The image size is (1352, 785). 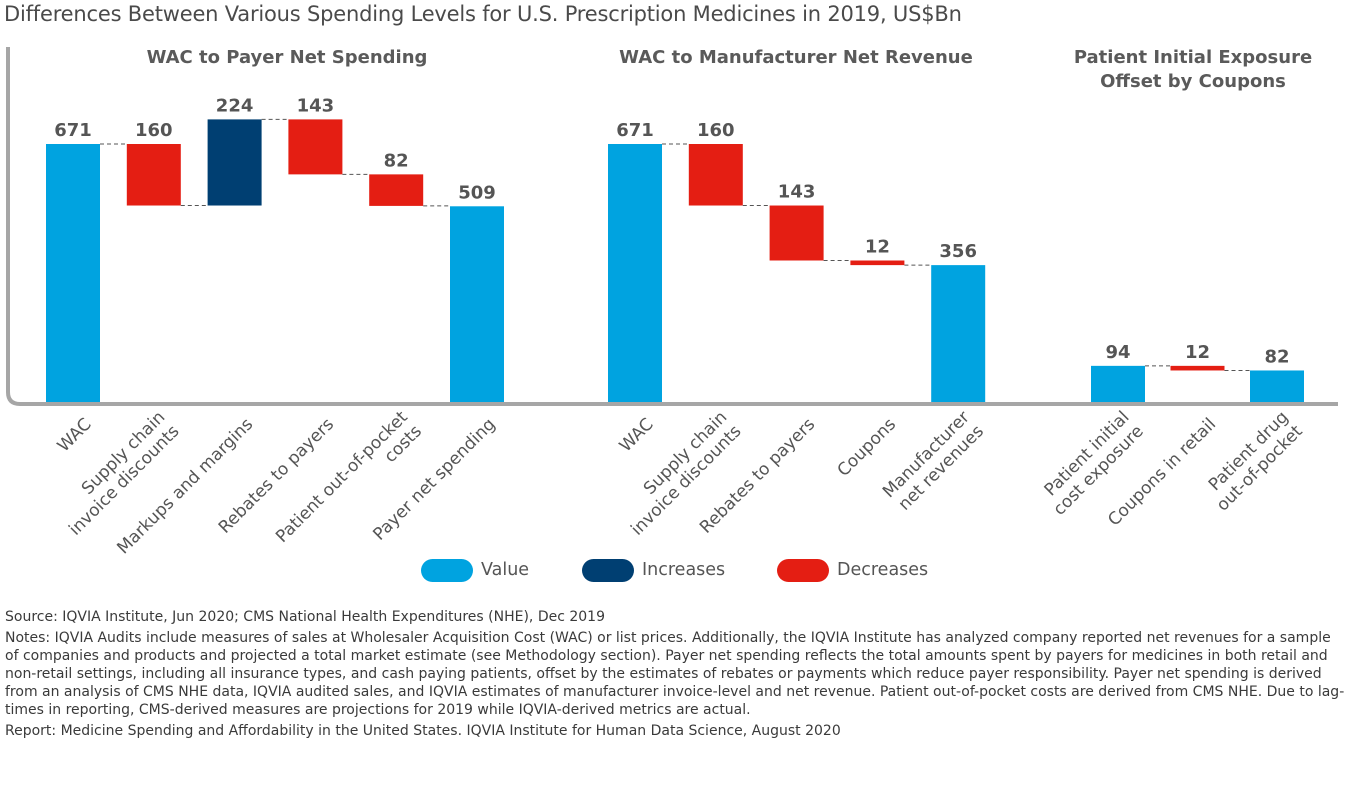 What do you see at coordinates (349, 484) in the screenshot?
I see `tick-label-patient-out-of-pocket-costs-1: Patient out-of-pocketcosts` at bounding box center [349, 484].